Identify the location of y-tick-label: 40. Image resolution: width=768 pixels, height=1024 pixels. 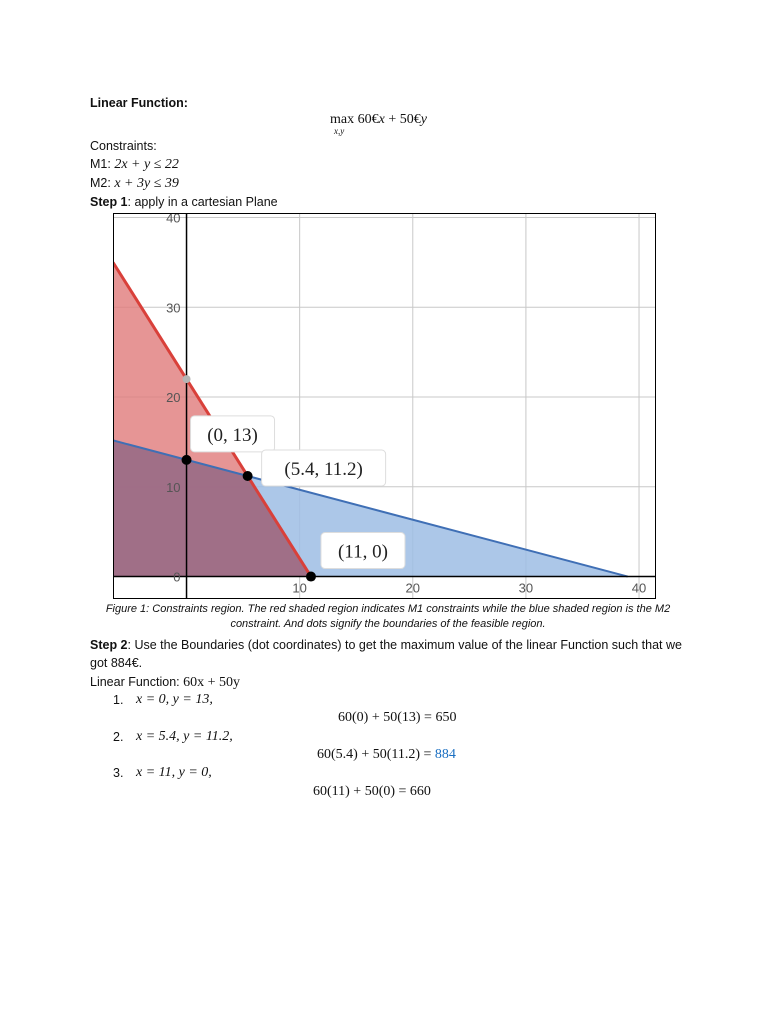
(173, 219).